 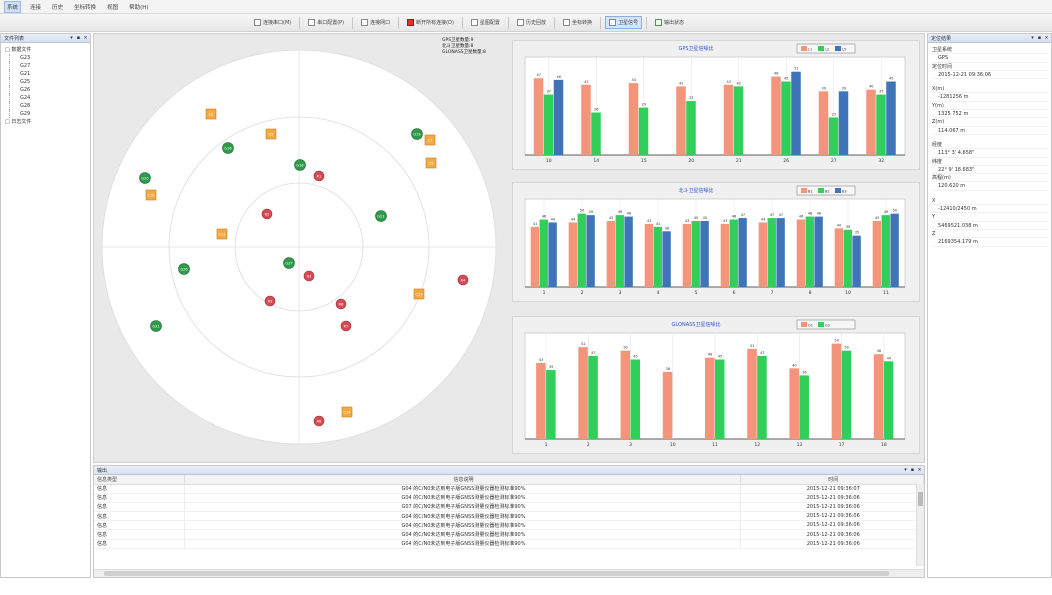 What do you see at coordinates (47, 66) in the screenshot?
I see `tree-file-item: G27` at bounding box center [47, 66].